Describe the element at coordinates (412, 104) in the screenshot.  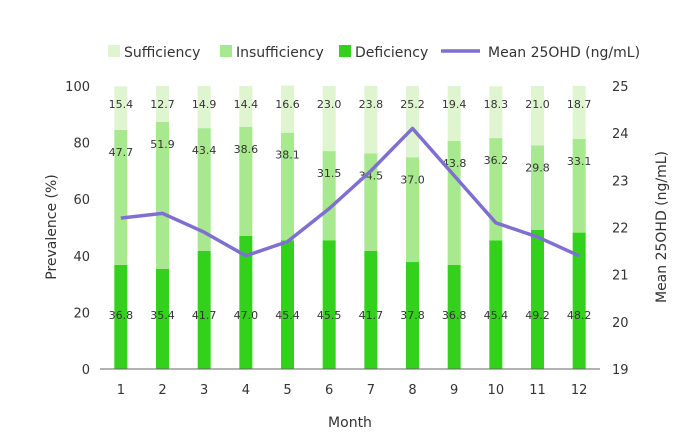
I see `data-label-sufficiency-8: 25.2` at that location.